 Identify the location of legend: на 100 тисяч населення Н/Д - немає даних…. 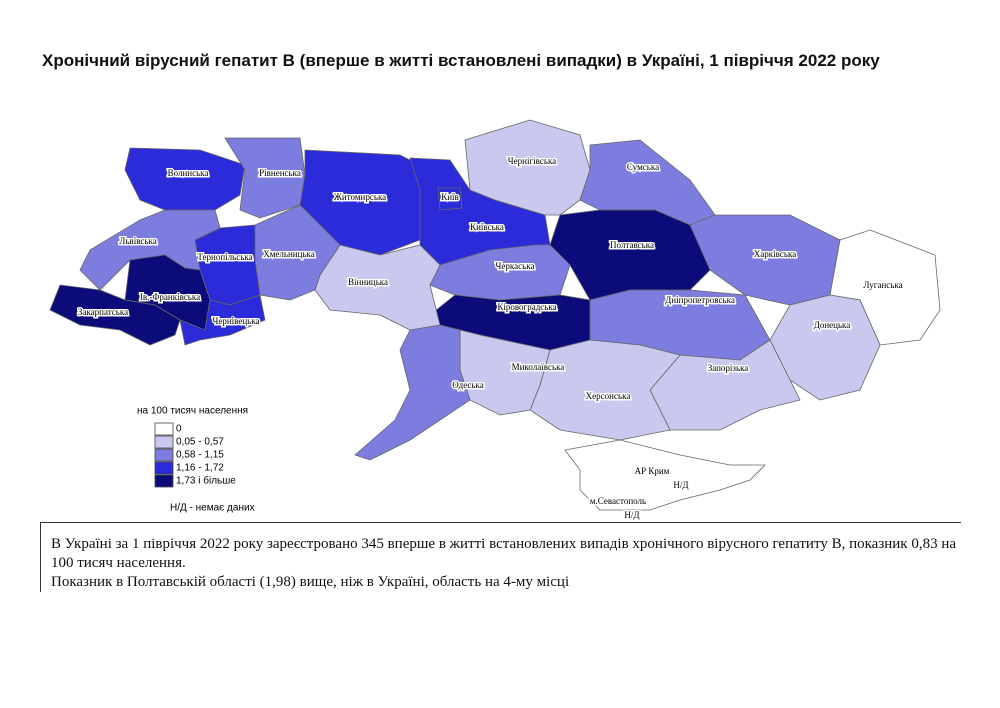
(196, 460).